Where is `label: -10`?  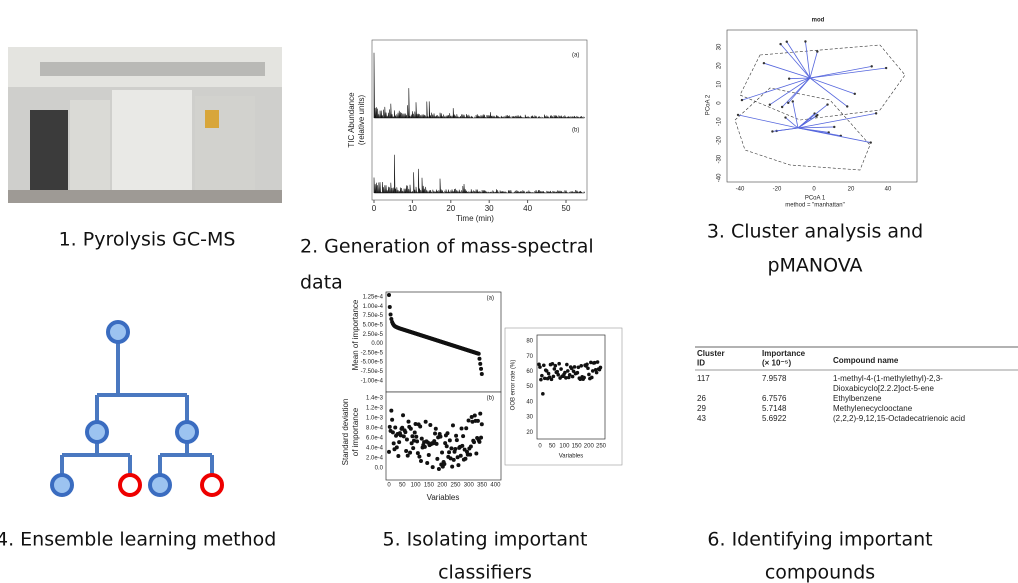 label: -10 is located at coordinates (720, 121).